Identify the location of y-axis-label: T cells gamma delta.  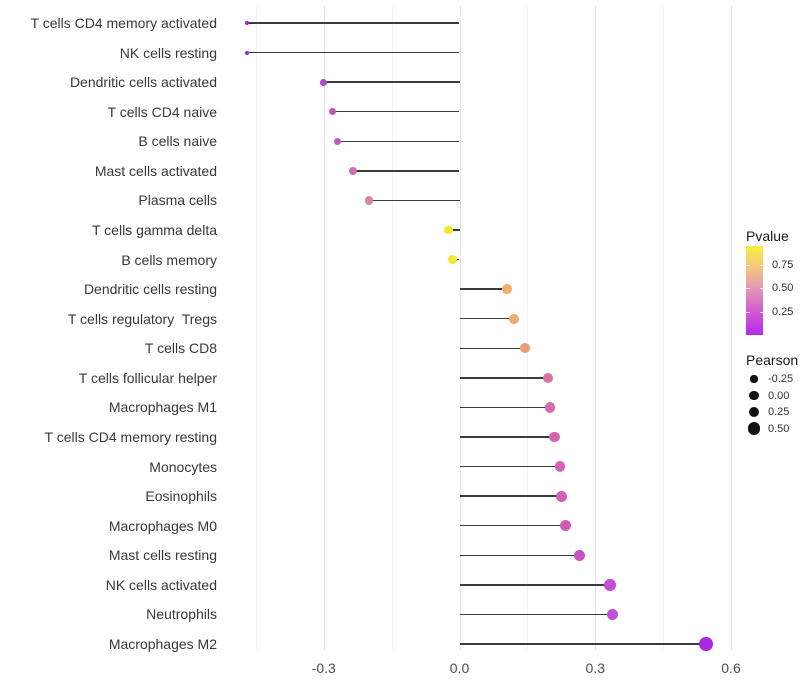
(154, 229).